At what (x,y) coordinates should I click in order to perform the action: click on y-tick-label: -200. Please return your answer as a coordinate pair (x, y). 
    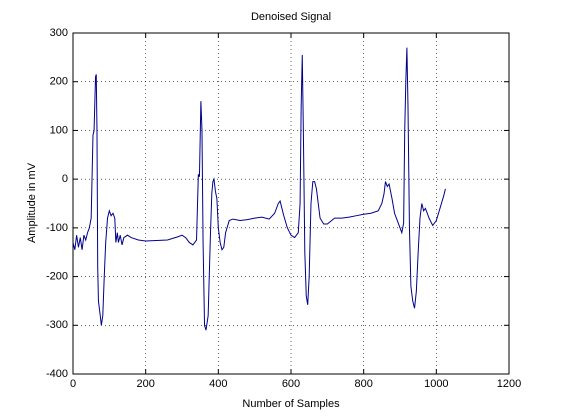
    Looking at the image, I should click on (57, 276).